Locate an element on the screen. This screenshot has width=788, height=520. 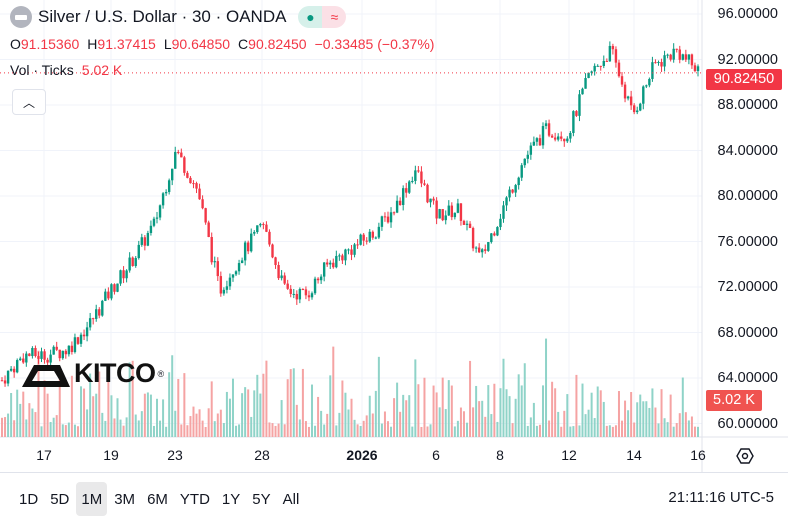
time-axis-label: 2026 is located at coordinates (362, 455).